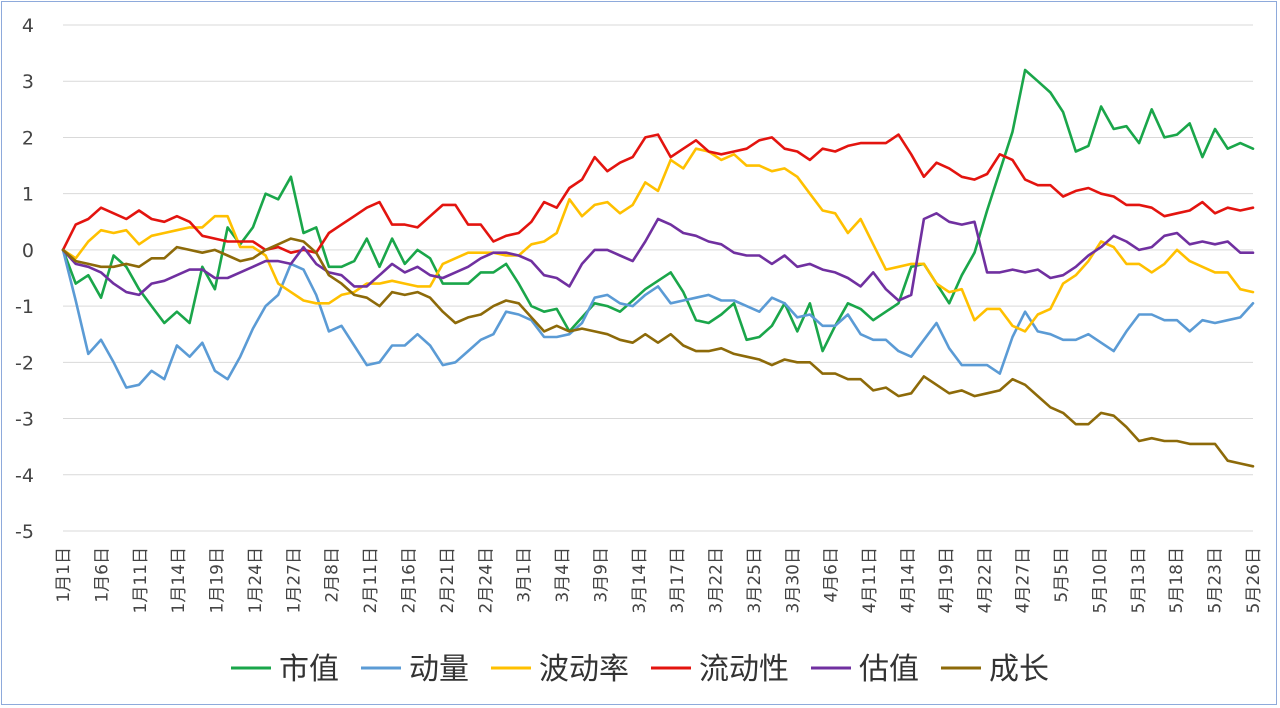  Describe the element at coordinates (985, 580) in the screenshot. I see `x-tick-label: 4月22日` at that location.